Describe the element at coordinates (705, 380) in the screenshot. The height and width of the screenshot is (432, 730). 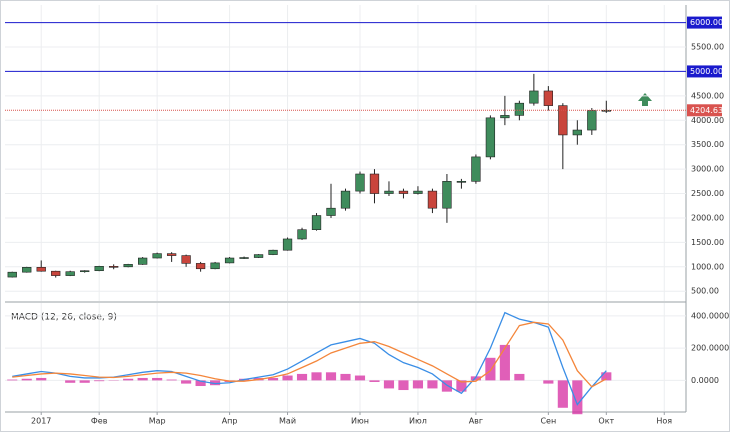
I see `y-tick-label: 0.0000` at that location.